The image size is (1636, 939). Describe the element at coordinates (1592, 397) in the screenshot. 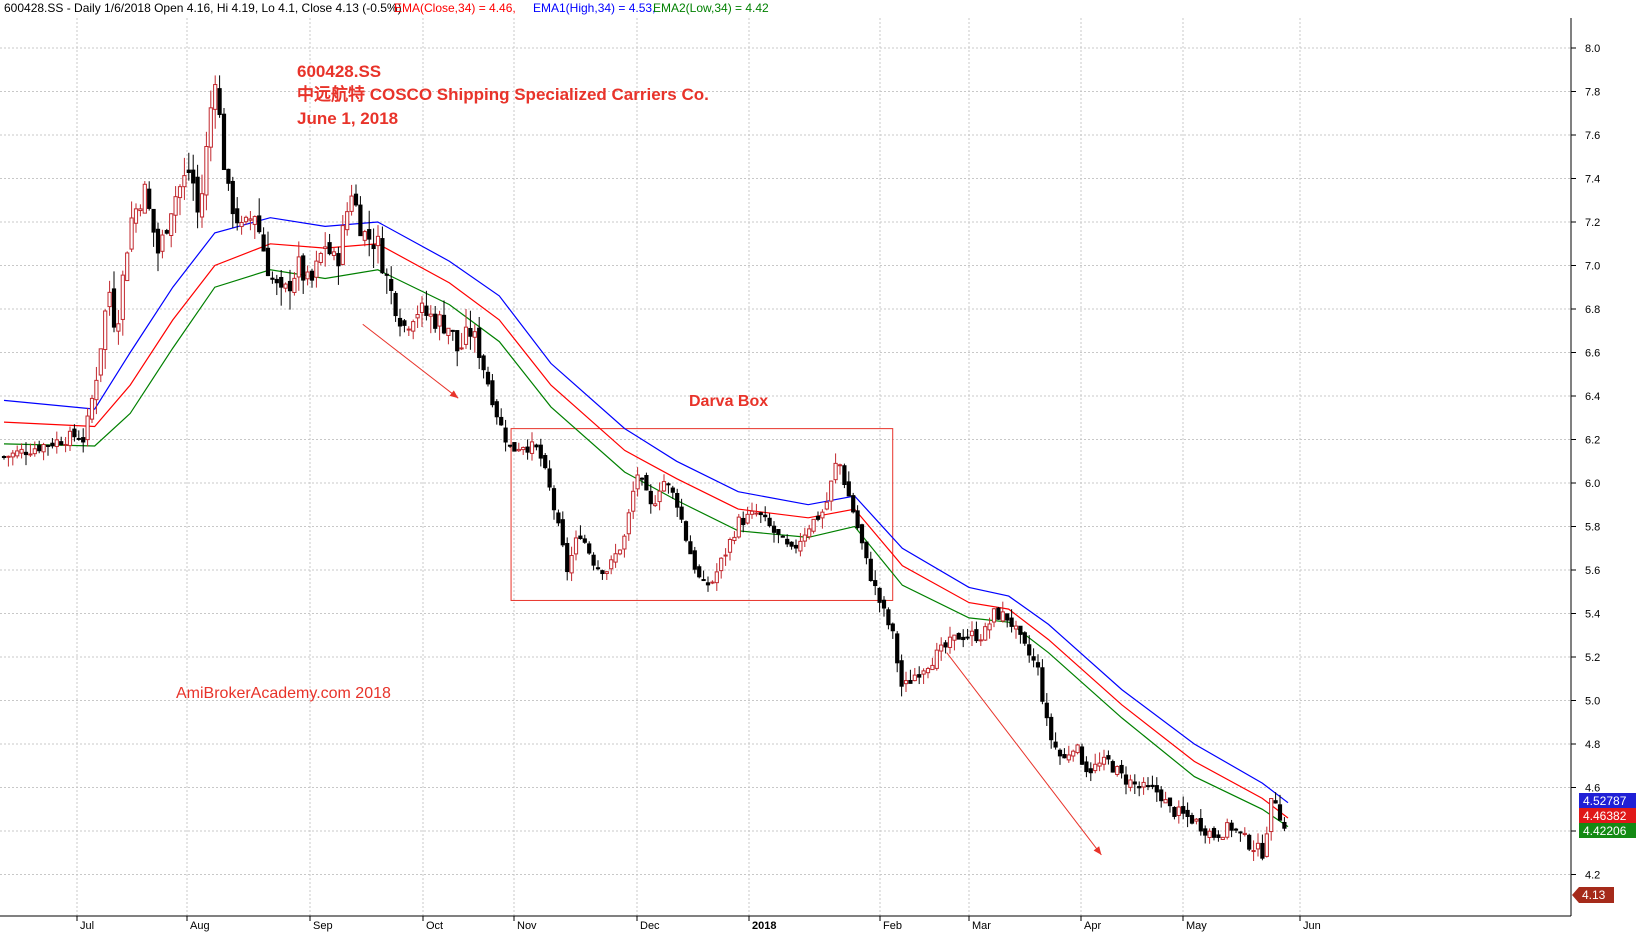

I see `y-tick-label: 6.4` at that location.